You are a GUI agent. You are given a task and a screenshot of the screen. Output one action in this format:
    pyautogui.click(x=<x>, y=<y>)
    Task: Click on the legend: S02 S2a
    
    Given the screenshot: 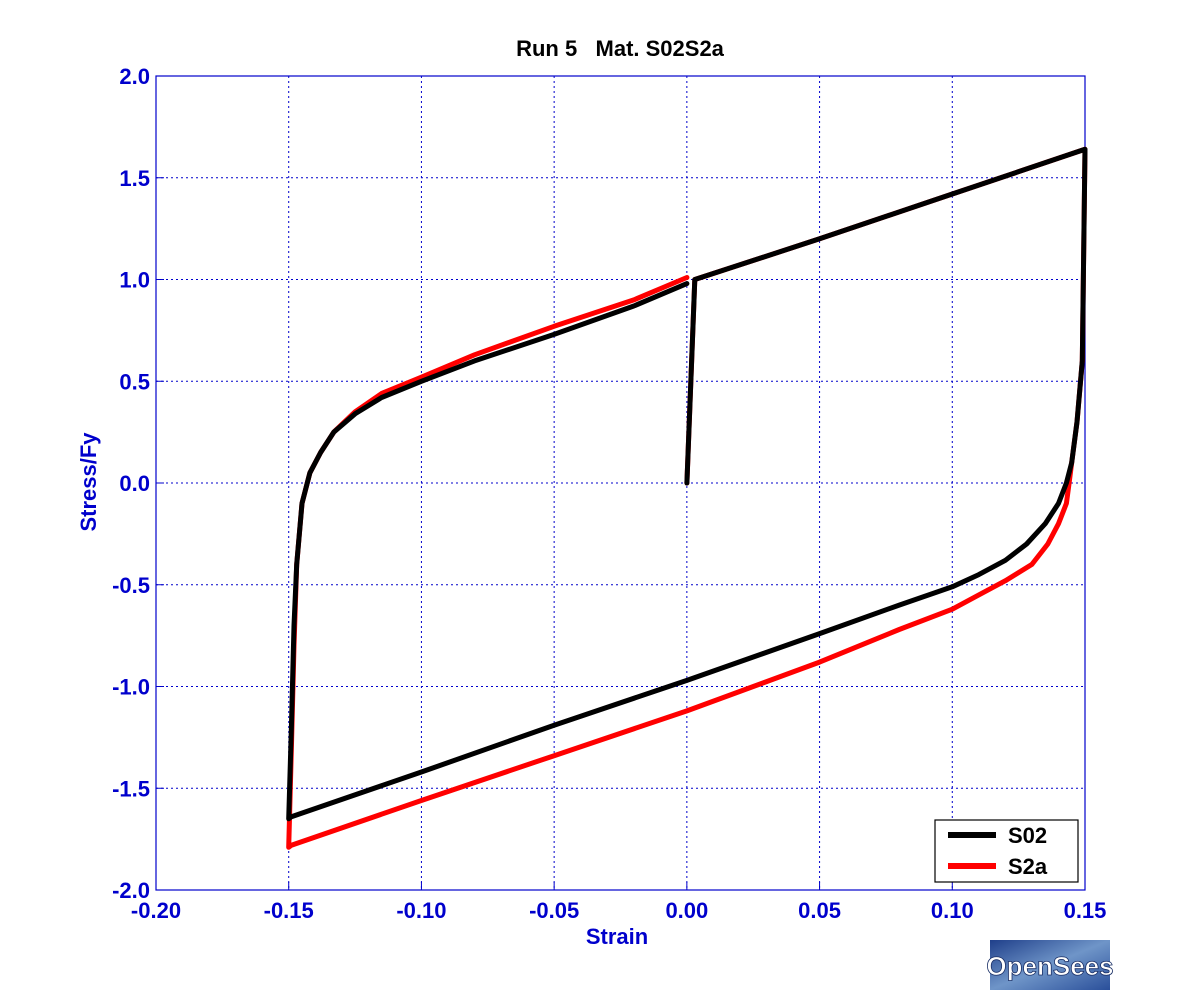 What is the action you would take?
    pyautogui.click(x=1006, y=851)
    